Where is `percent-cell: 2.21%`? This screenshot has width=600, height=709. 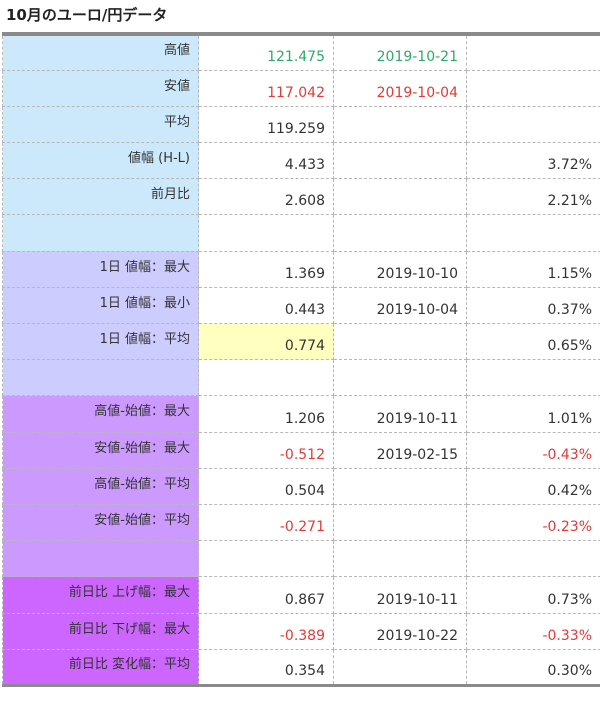 percent-cell: 2.21% is located at coordinates (533, 197).